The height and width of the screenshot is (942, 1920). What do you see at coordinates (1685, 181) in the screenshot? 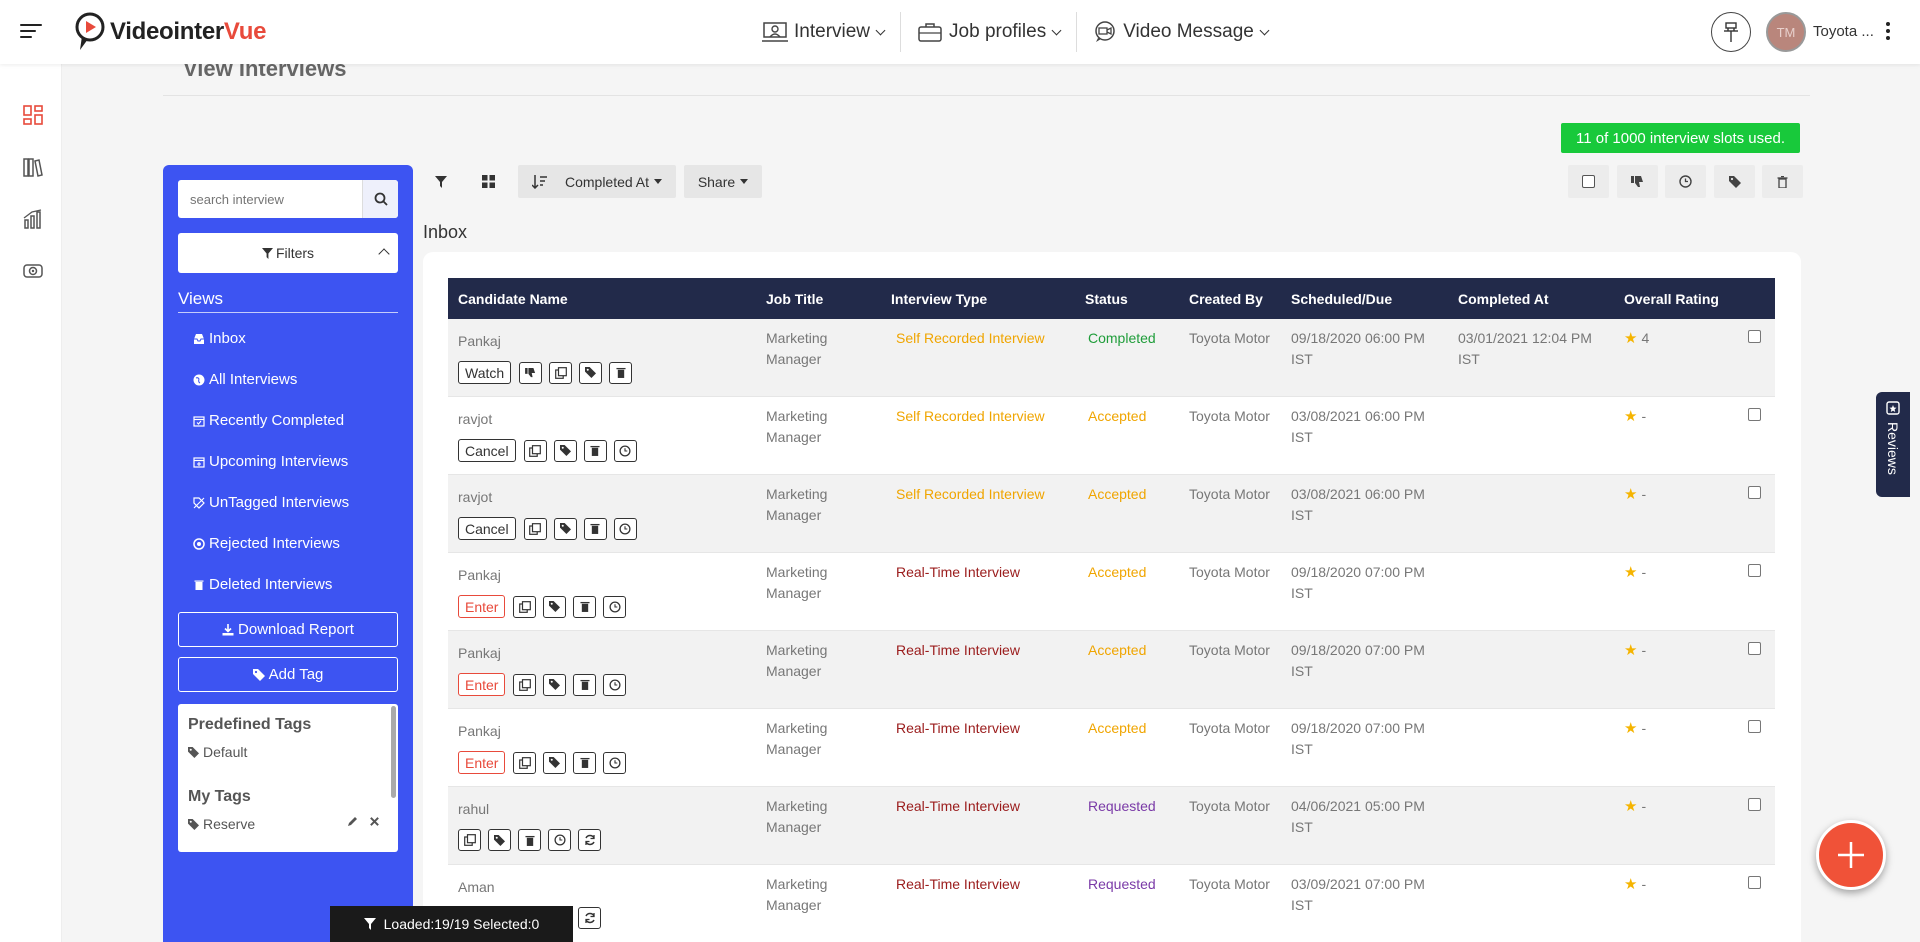
I see `bulk-schedule-button` at bounding box center [1685, 181].